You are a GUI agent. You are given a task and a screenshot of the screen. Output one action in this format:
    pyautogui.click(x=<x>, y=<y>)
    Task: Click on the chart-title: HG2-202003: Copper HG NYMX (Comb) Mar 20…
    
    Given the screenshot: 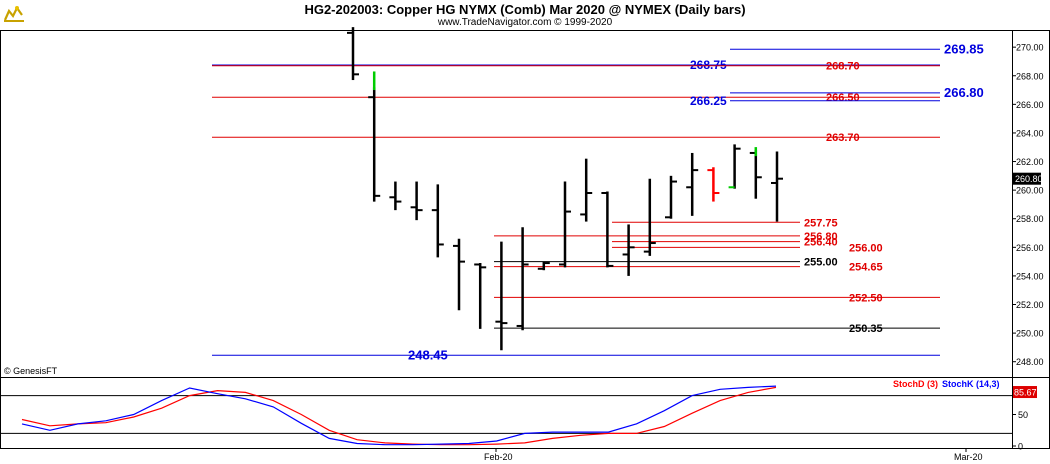 What is the action you would take?
    pyautogui.click(x=525, y=9)
    